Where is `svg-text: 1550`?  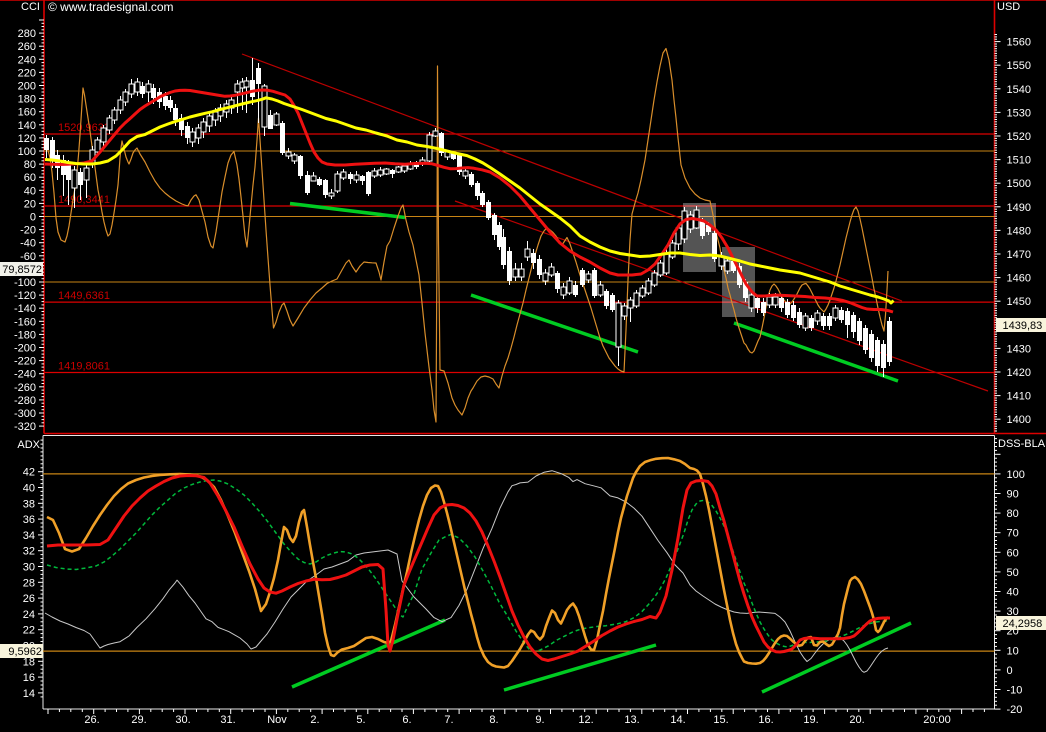
svg-text: 1550 is located at coordinates (1019, 66).